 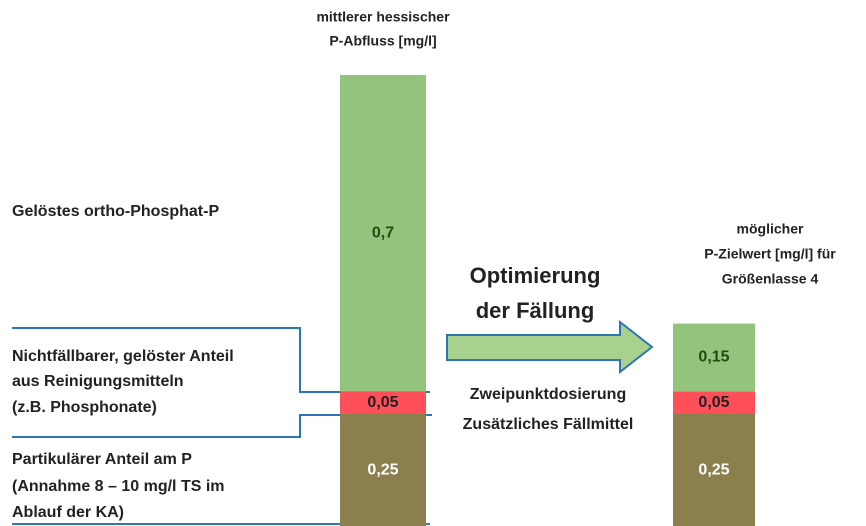 I want to click on category-label: P-Abfluss [mg/l], so click(x=382, y=41).